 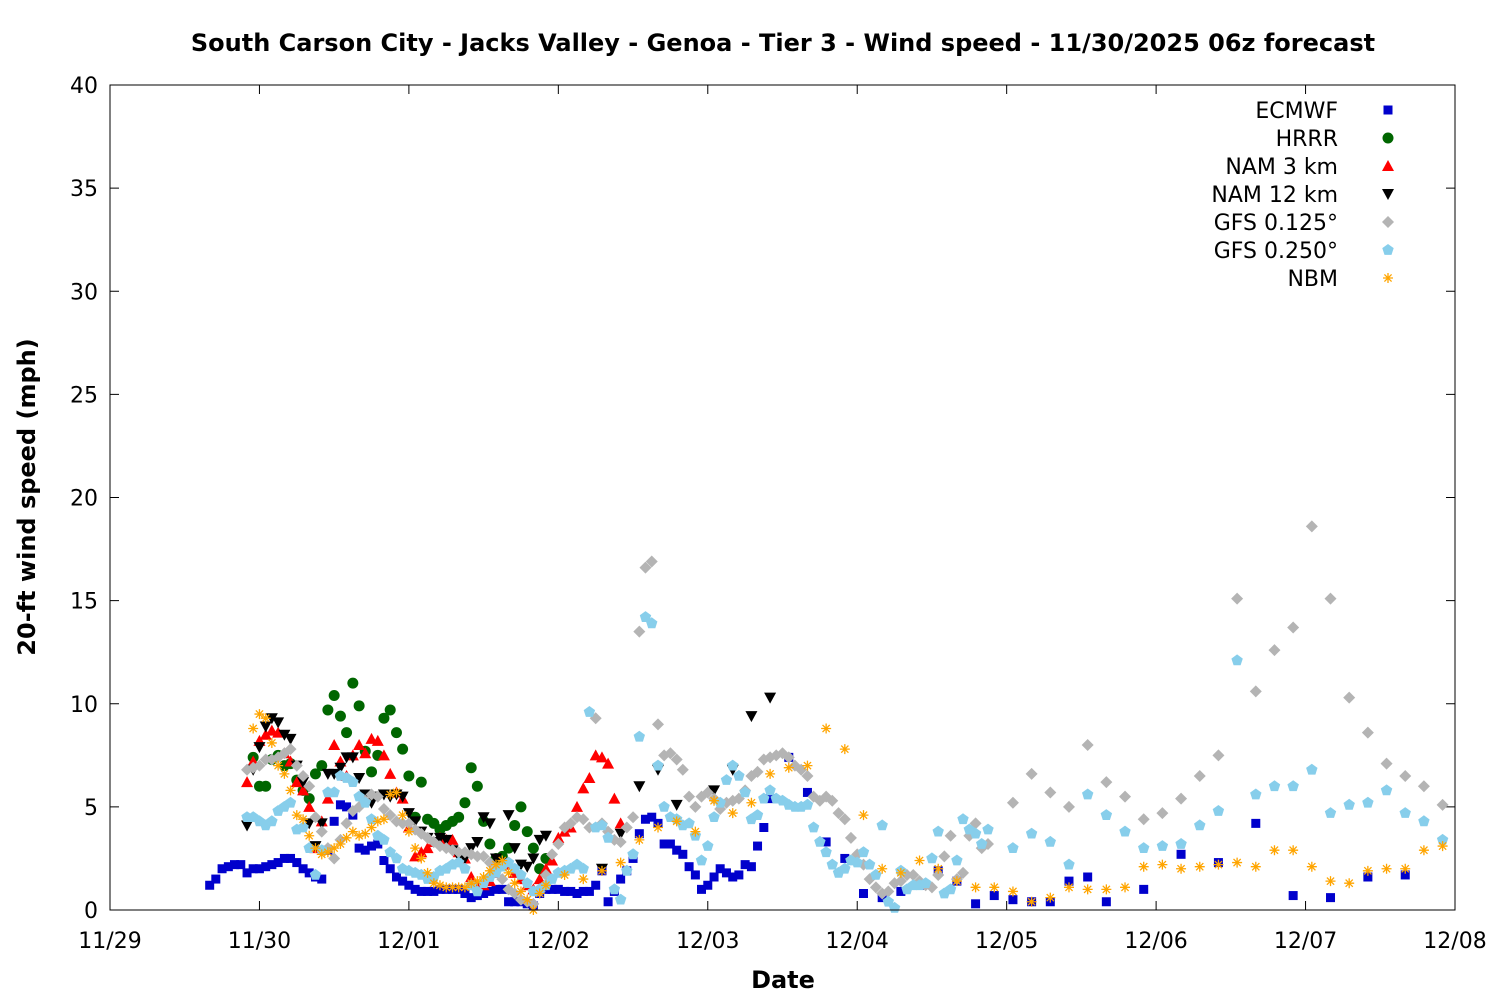 What do you see at coordinates (259, 941) in the screenshot?
I see `x-tick-label: 11/30` at bounding box center [259, 941].